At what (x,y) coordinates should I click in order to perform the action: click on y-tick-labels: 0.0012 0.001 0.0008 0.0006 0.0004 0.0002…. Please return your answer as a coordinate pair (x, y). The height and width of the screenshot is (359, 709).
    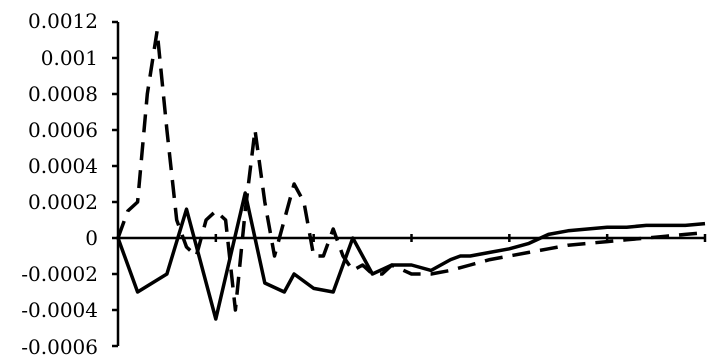
    Looking at the image, I should click on (59, 184).